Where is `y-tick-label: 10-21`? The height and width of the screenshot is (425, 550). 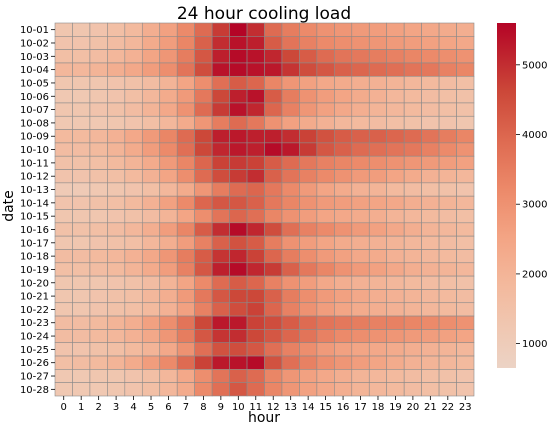 y-tick-label: 10-21 is located at coordinates (34, 297).